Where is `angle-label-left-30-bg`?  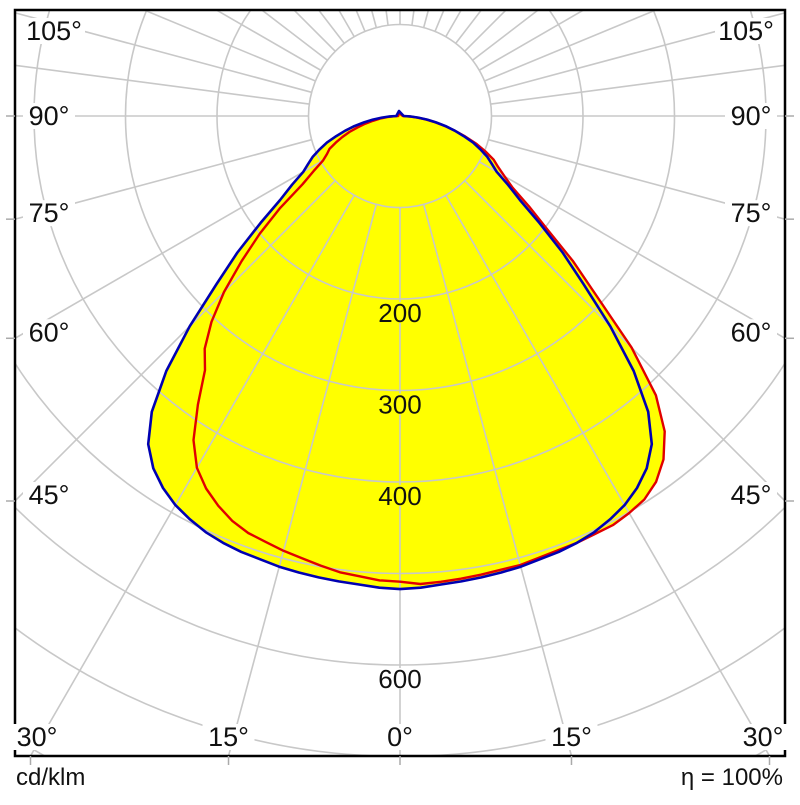 angle-label-left-30-bg is located at coordinates (37, 737).